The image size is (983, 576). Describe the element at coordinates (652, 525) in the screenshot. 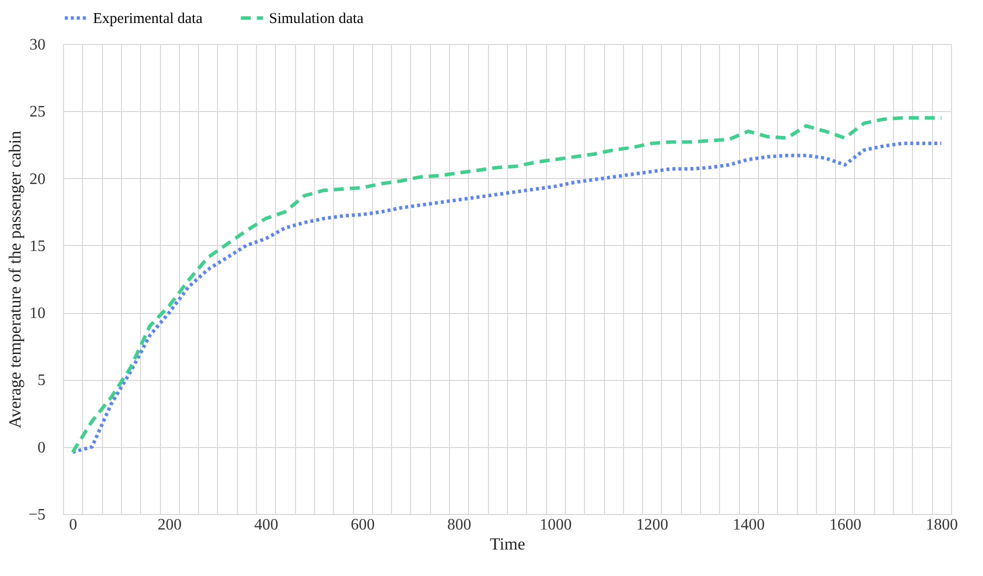

I see `x-tick-label: 1200` at that location.